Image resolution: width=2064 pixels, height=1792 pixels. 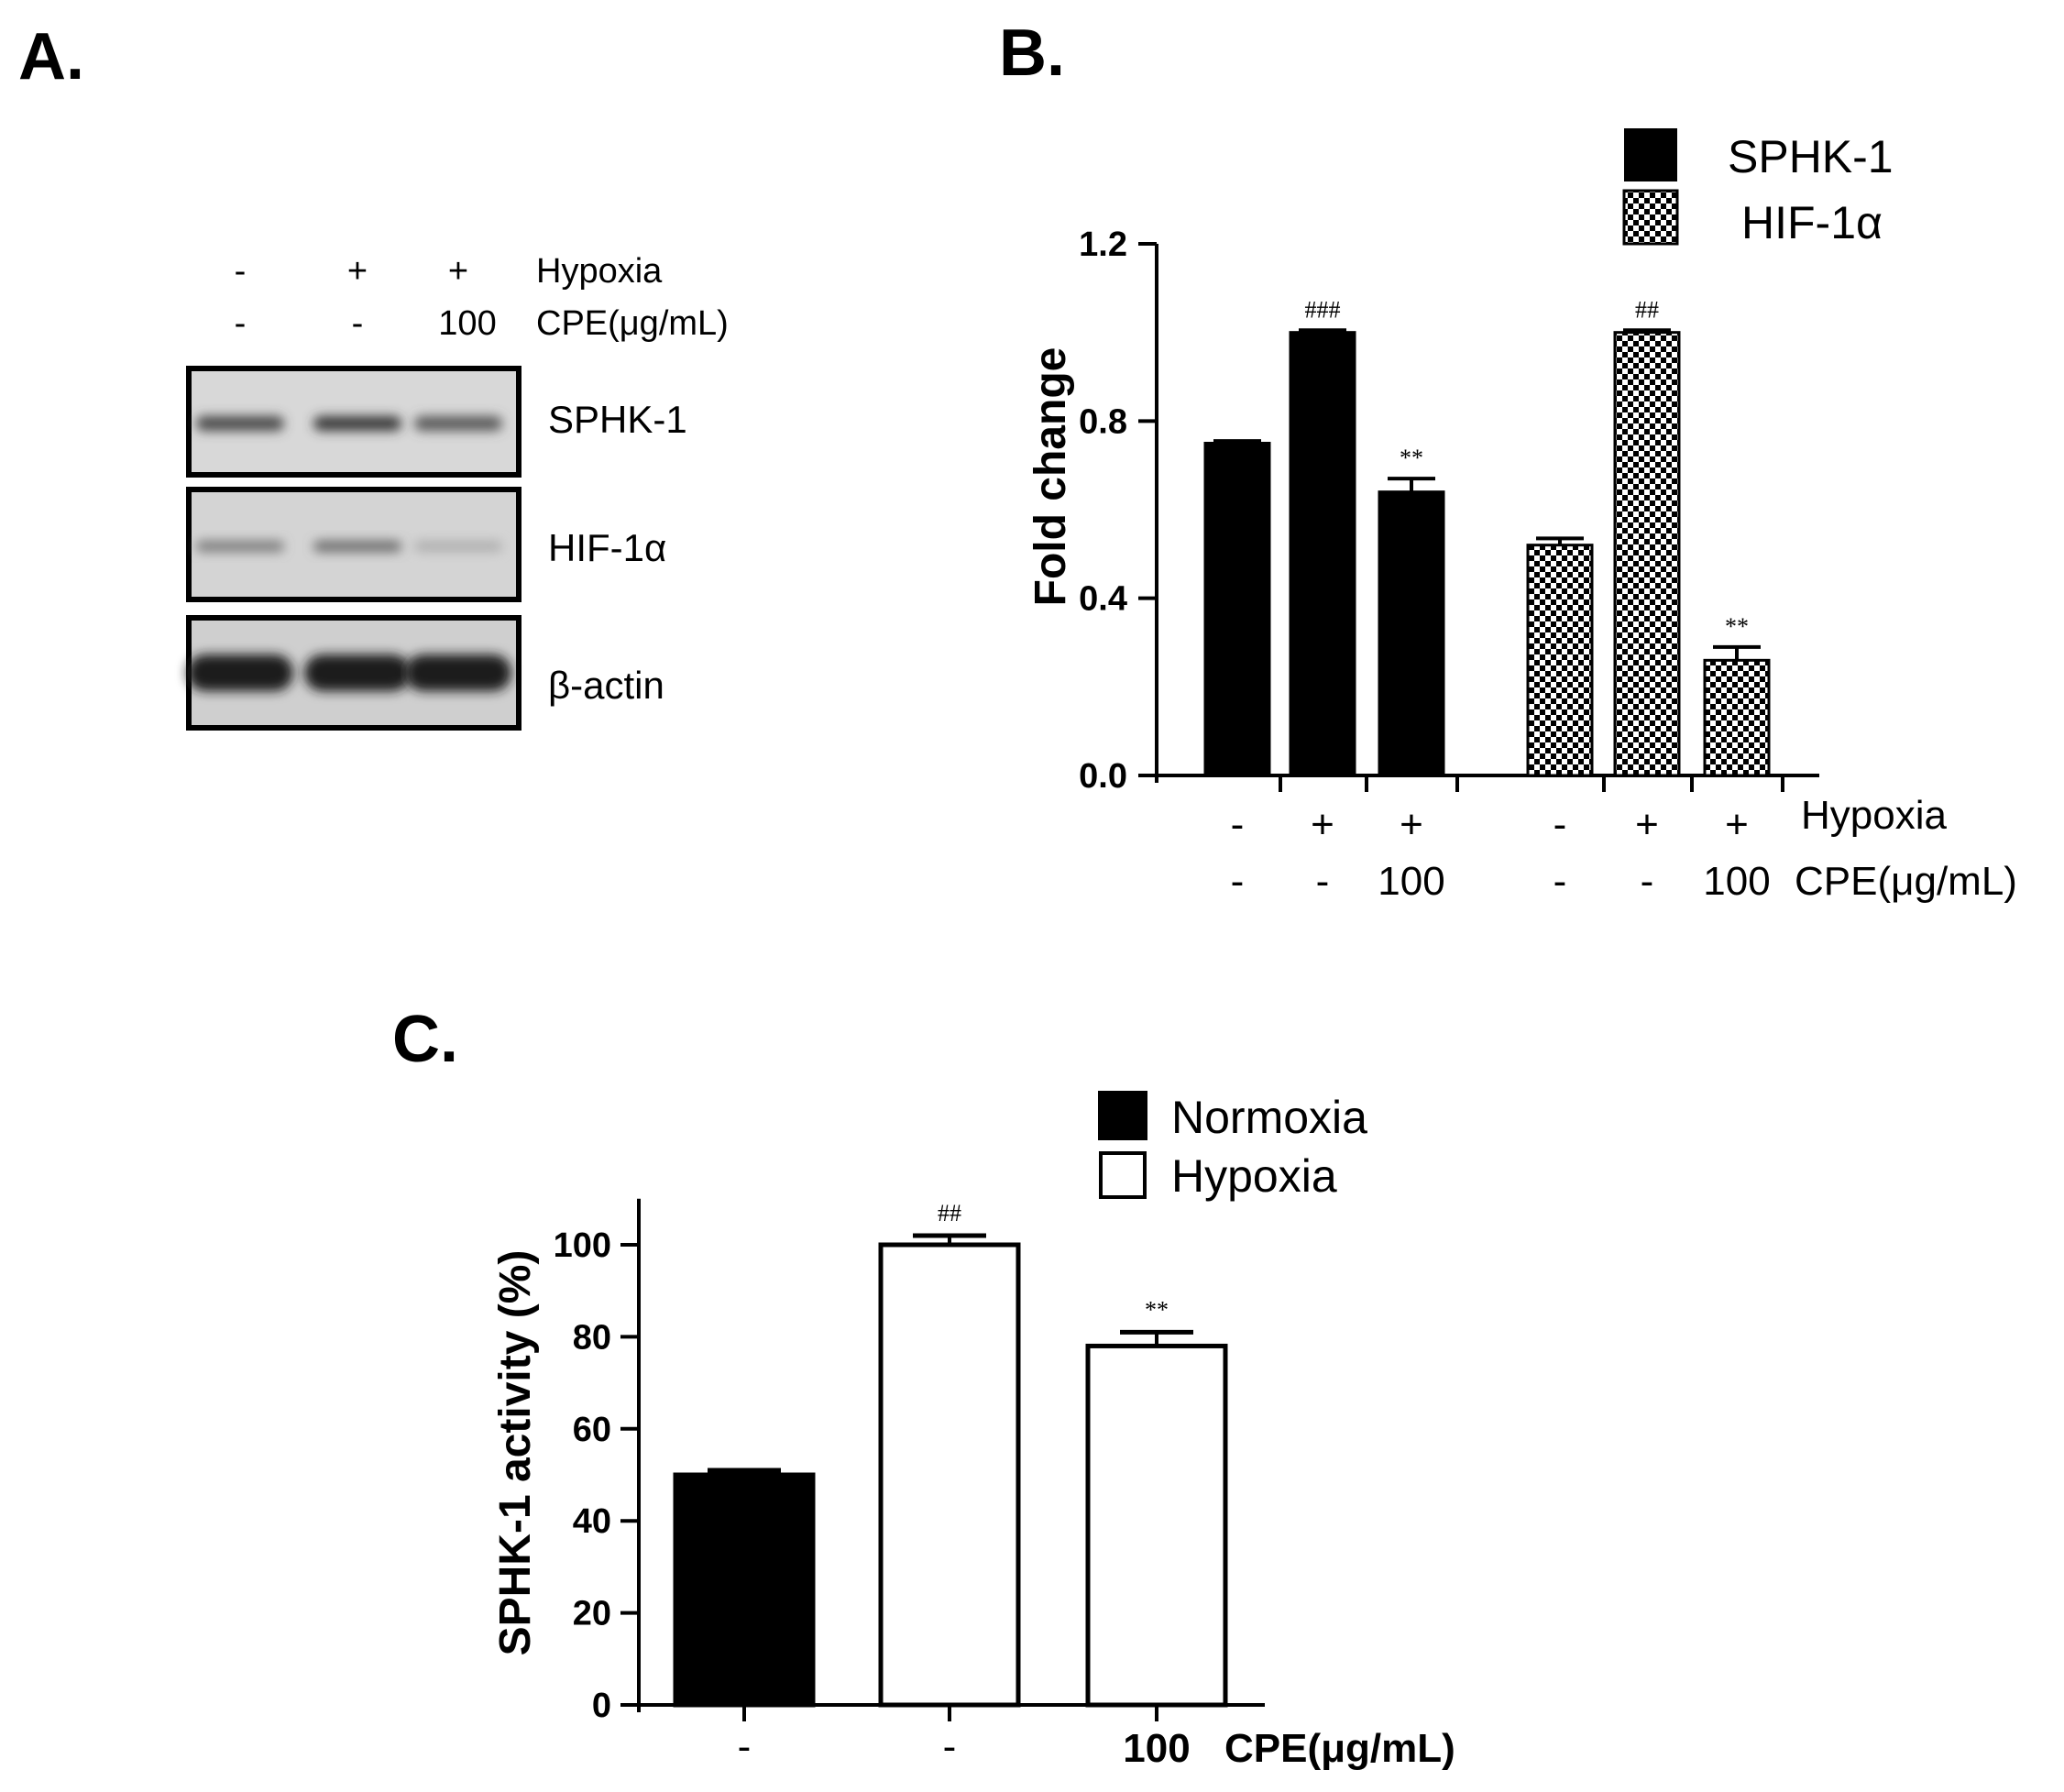 I want to click on blot-label-hif1a: HIF-1α, so click(x=607, y=547).